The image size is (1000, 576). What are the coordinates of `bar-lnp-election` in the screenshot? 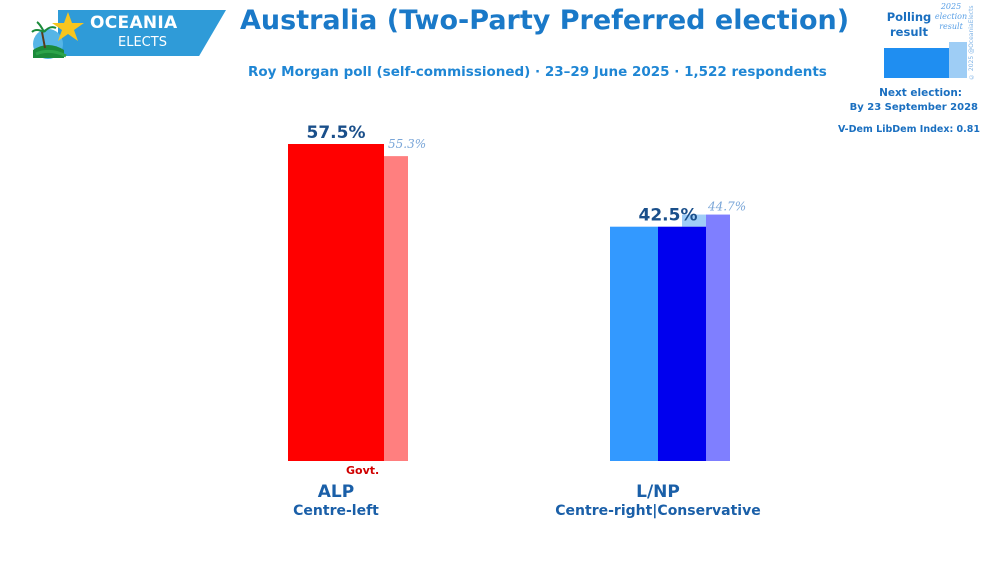 It's located at (718, 337).